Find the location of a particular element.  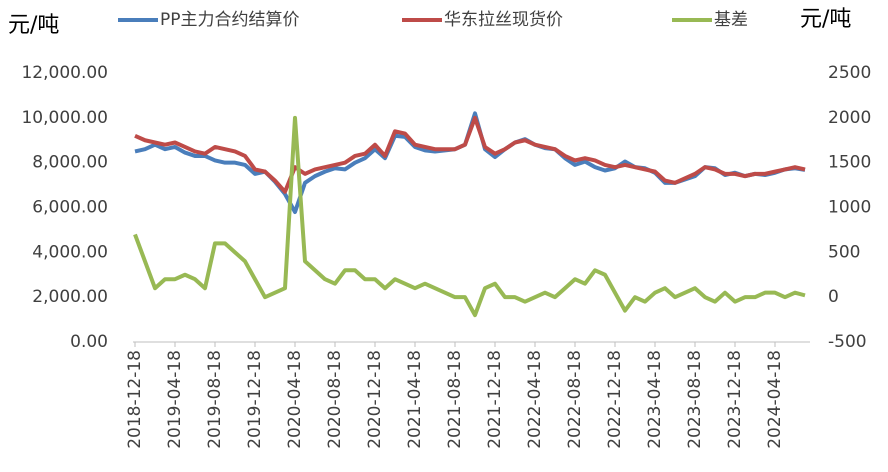

y2-tick-label: 500 is located at coordinates (844, 252).